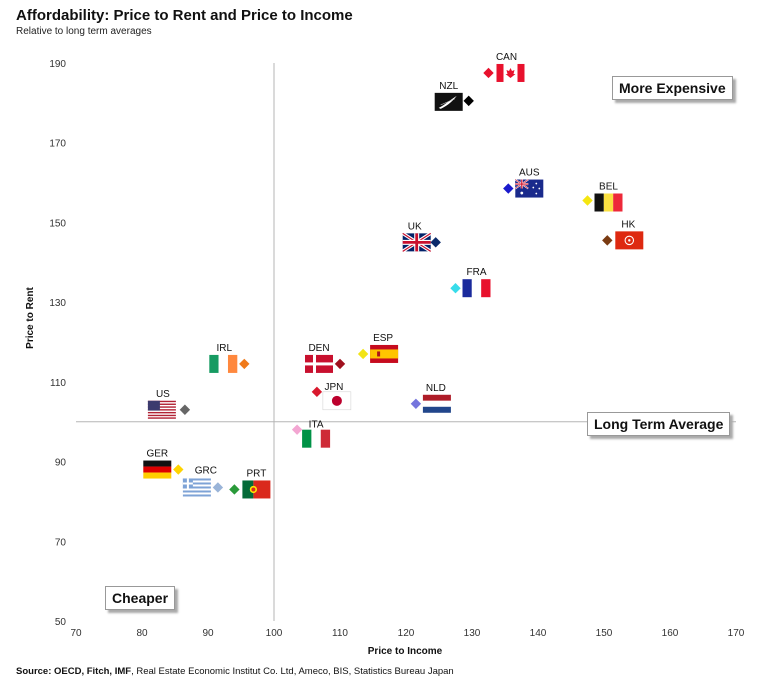 The height and width of the screenshot is (683, 765). What do you see at coordinates (608, 202) in the screenshot?
I see `flag-bel-icon` at bounding box center [608, 202].